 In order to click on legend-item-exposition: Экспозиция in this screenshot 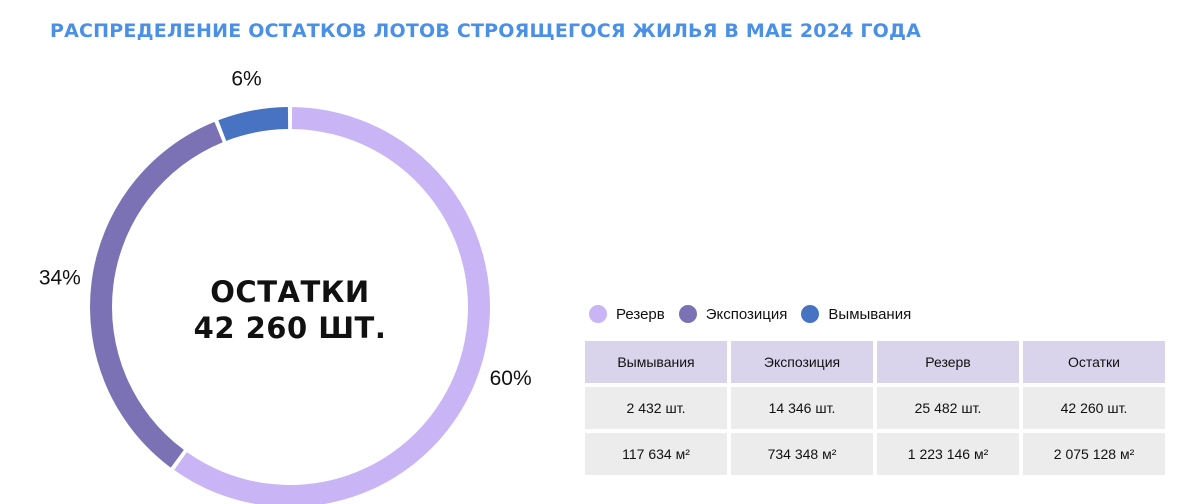, I will do `click(733, 314)`.